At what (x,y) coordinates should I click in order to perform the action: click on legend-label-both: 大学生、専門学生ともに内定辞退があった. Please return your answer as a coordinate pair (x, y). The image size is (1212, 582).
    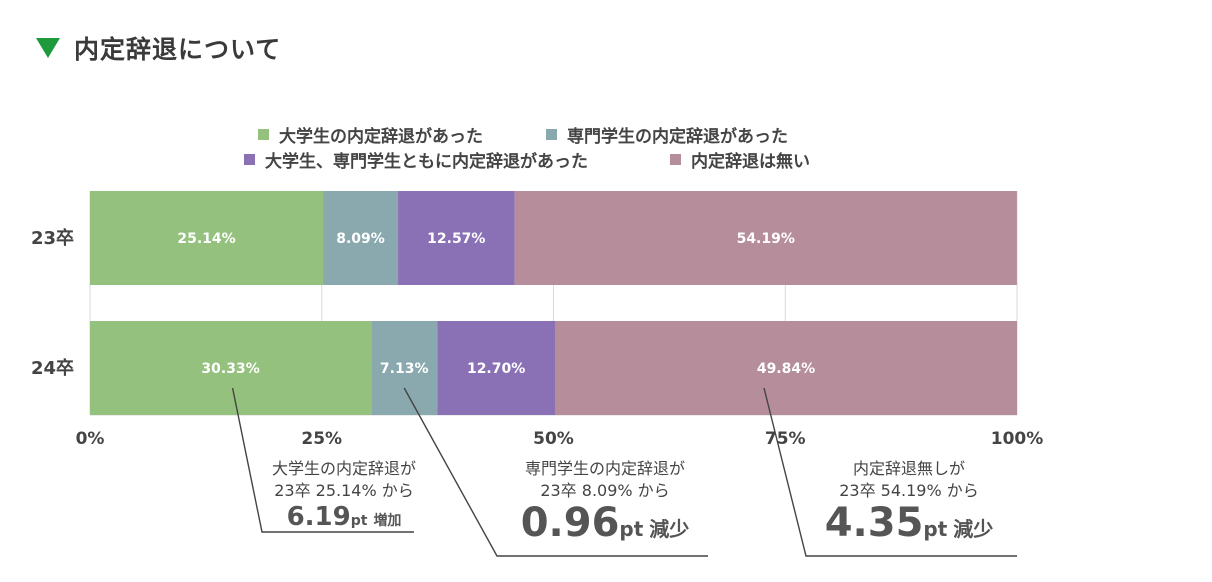
    Looking at the image, I should click on (426, 162).